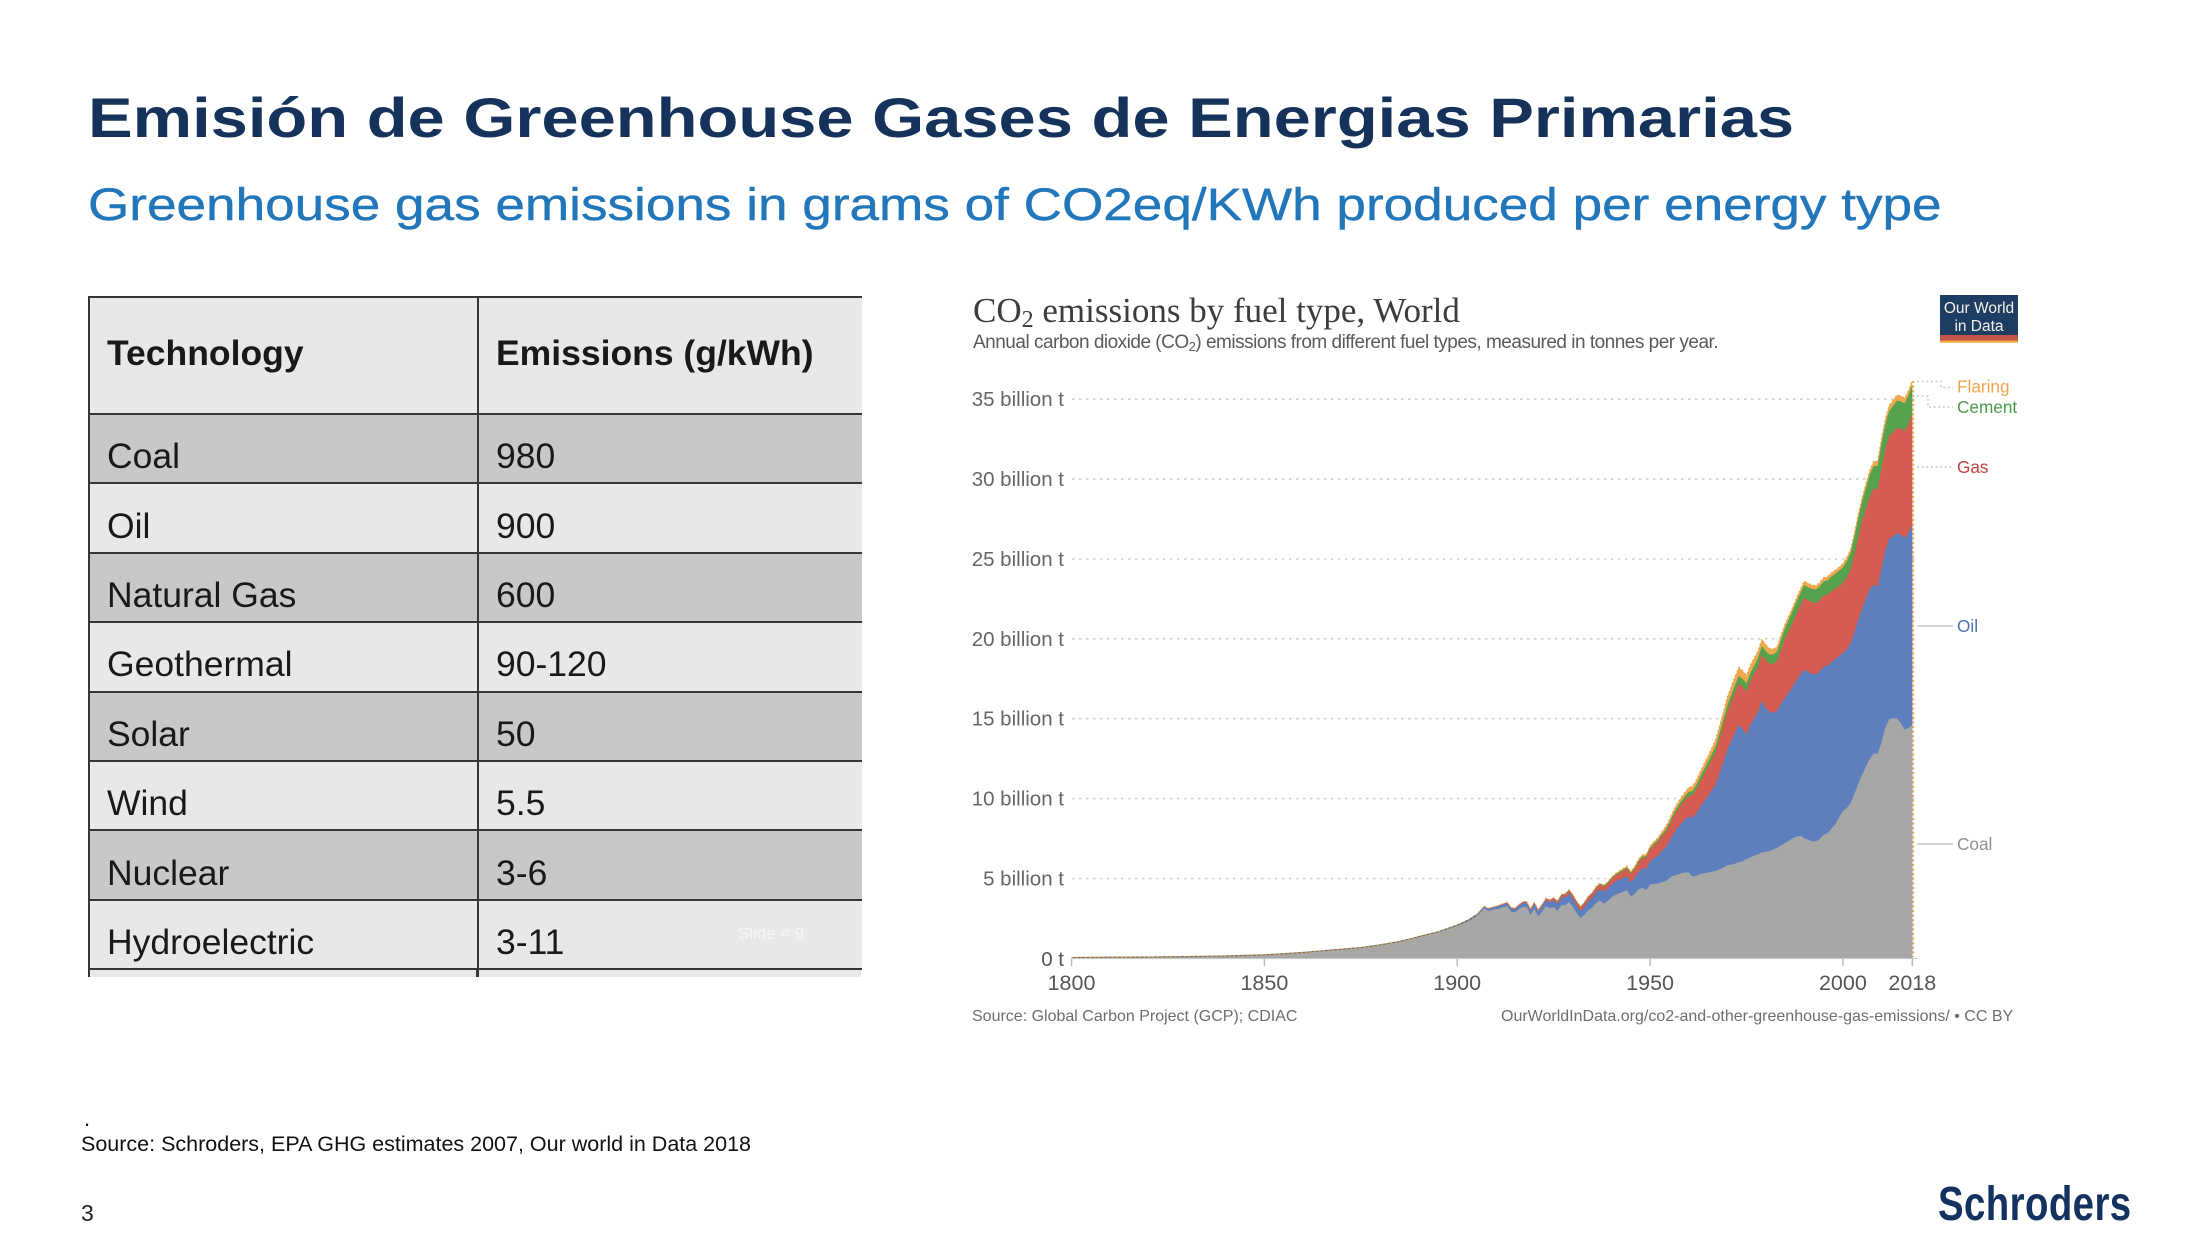 The image size is (2207, 1233). I want to click on svg-text: 20 billion t, so click(1018, 639).